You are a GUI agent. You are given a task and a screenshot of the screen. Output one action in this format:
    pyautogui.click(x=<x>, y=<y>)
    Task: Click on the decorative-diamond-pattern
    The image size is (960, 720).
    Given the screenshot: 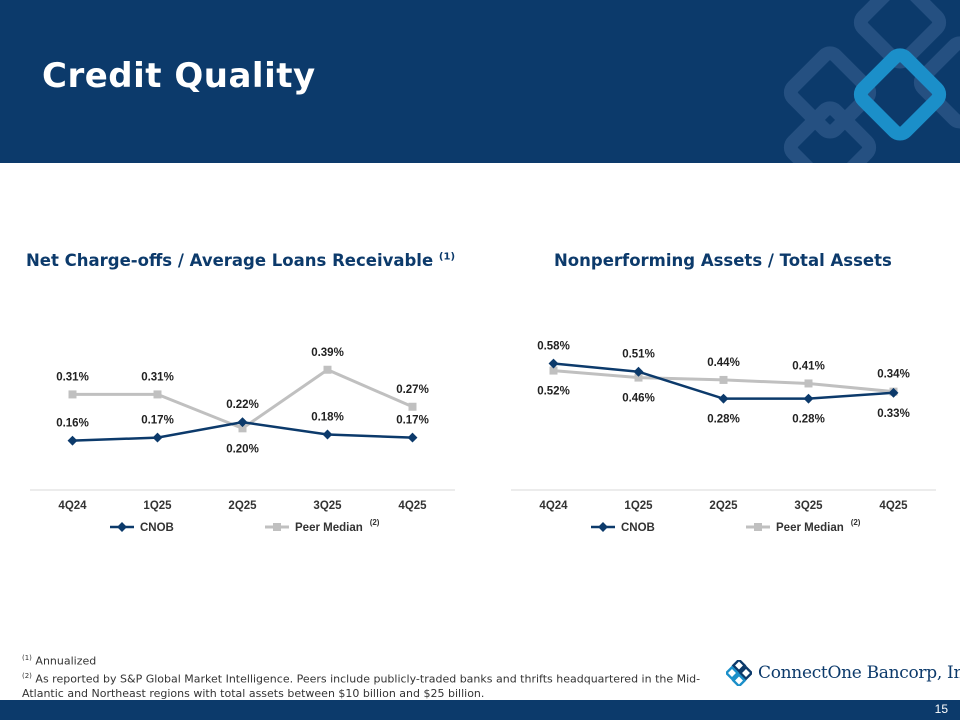 What is the action you would take?
    pyautogui.click(x=871, y=81)
    